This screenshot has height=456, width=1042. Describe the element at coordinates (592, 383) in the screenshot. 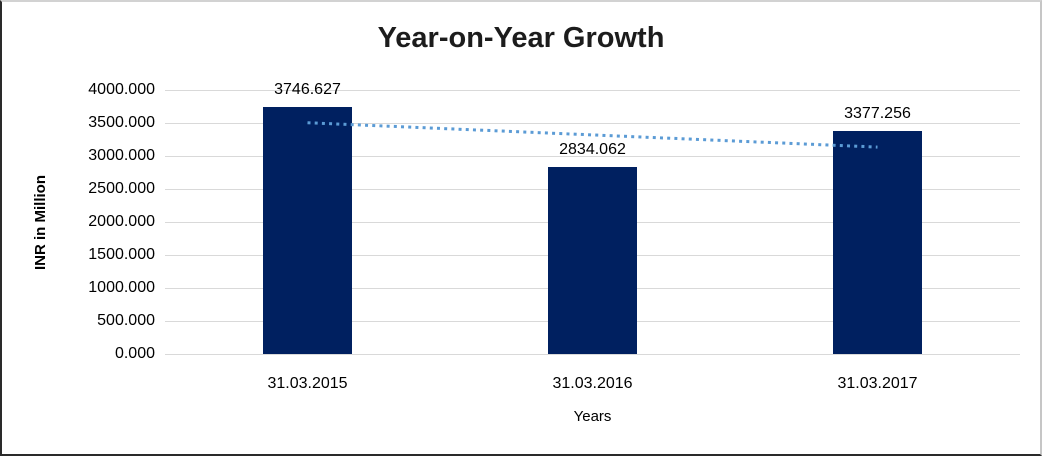

I see `x-axis-tick-label: 31.03.2016` at that location.